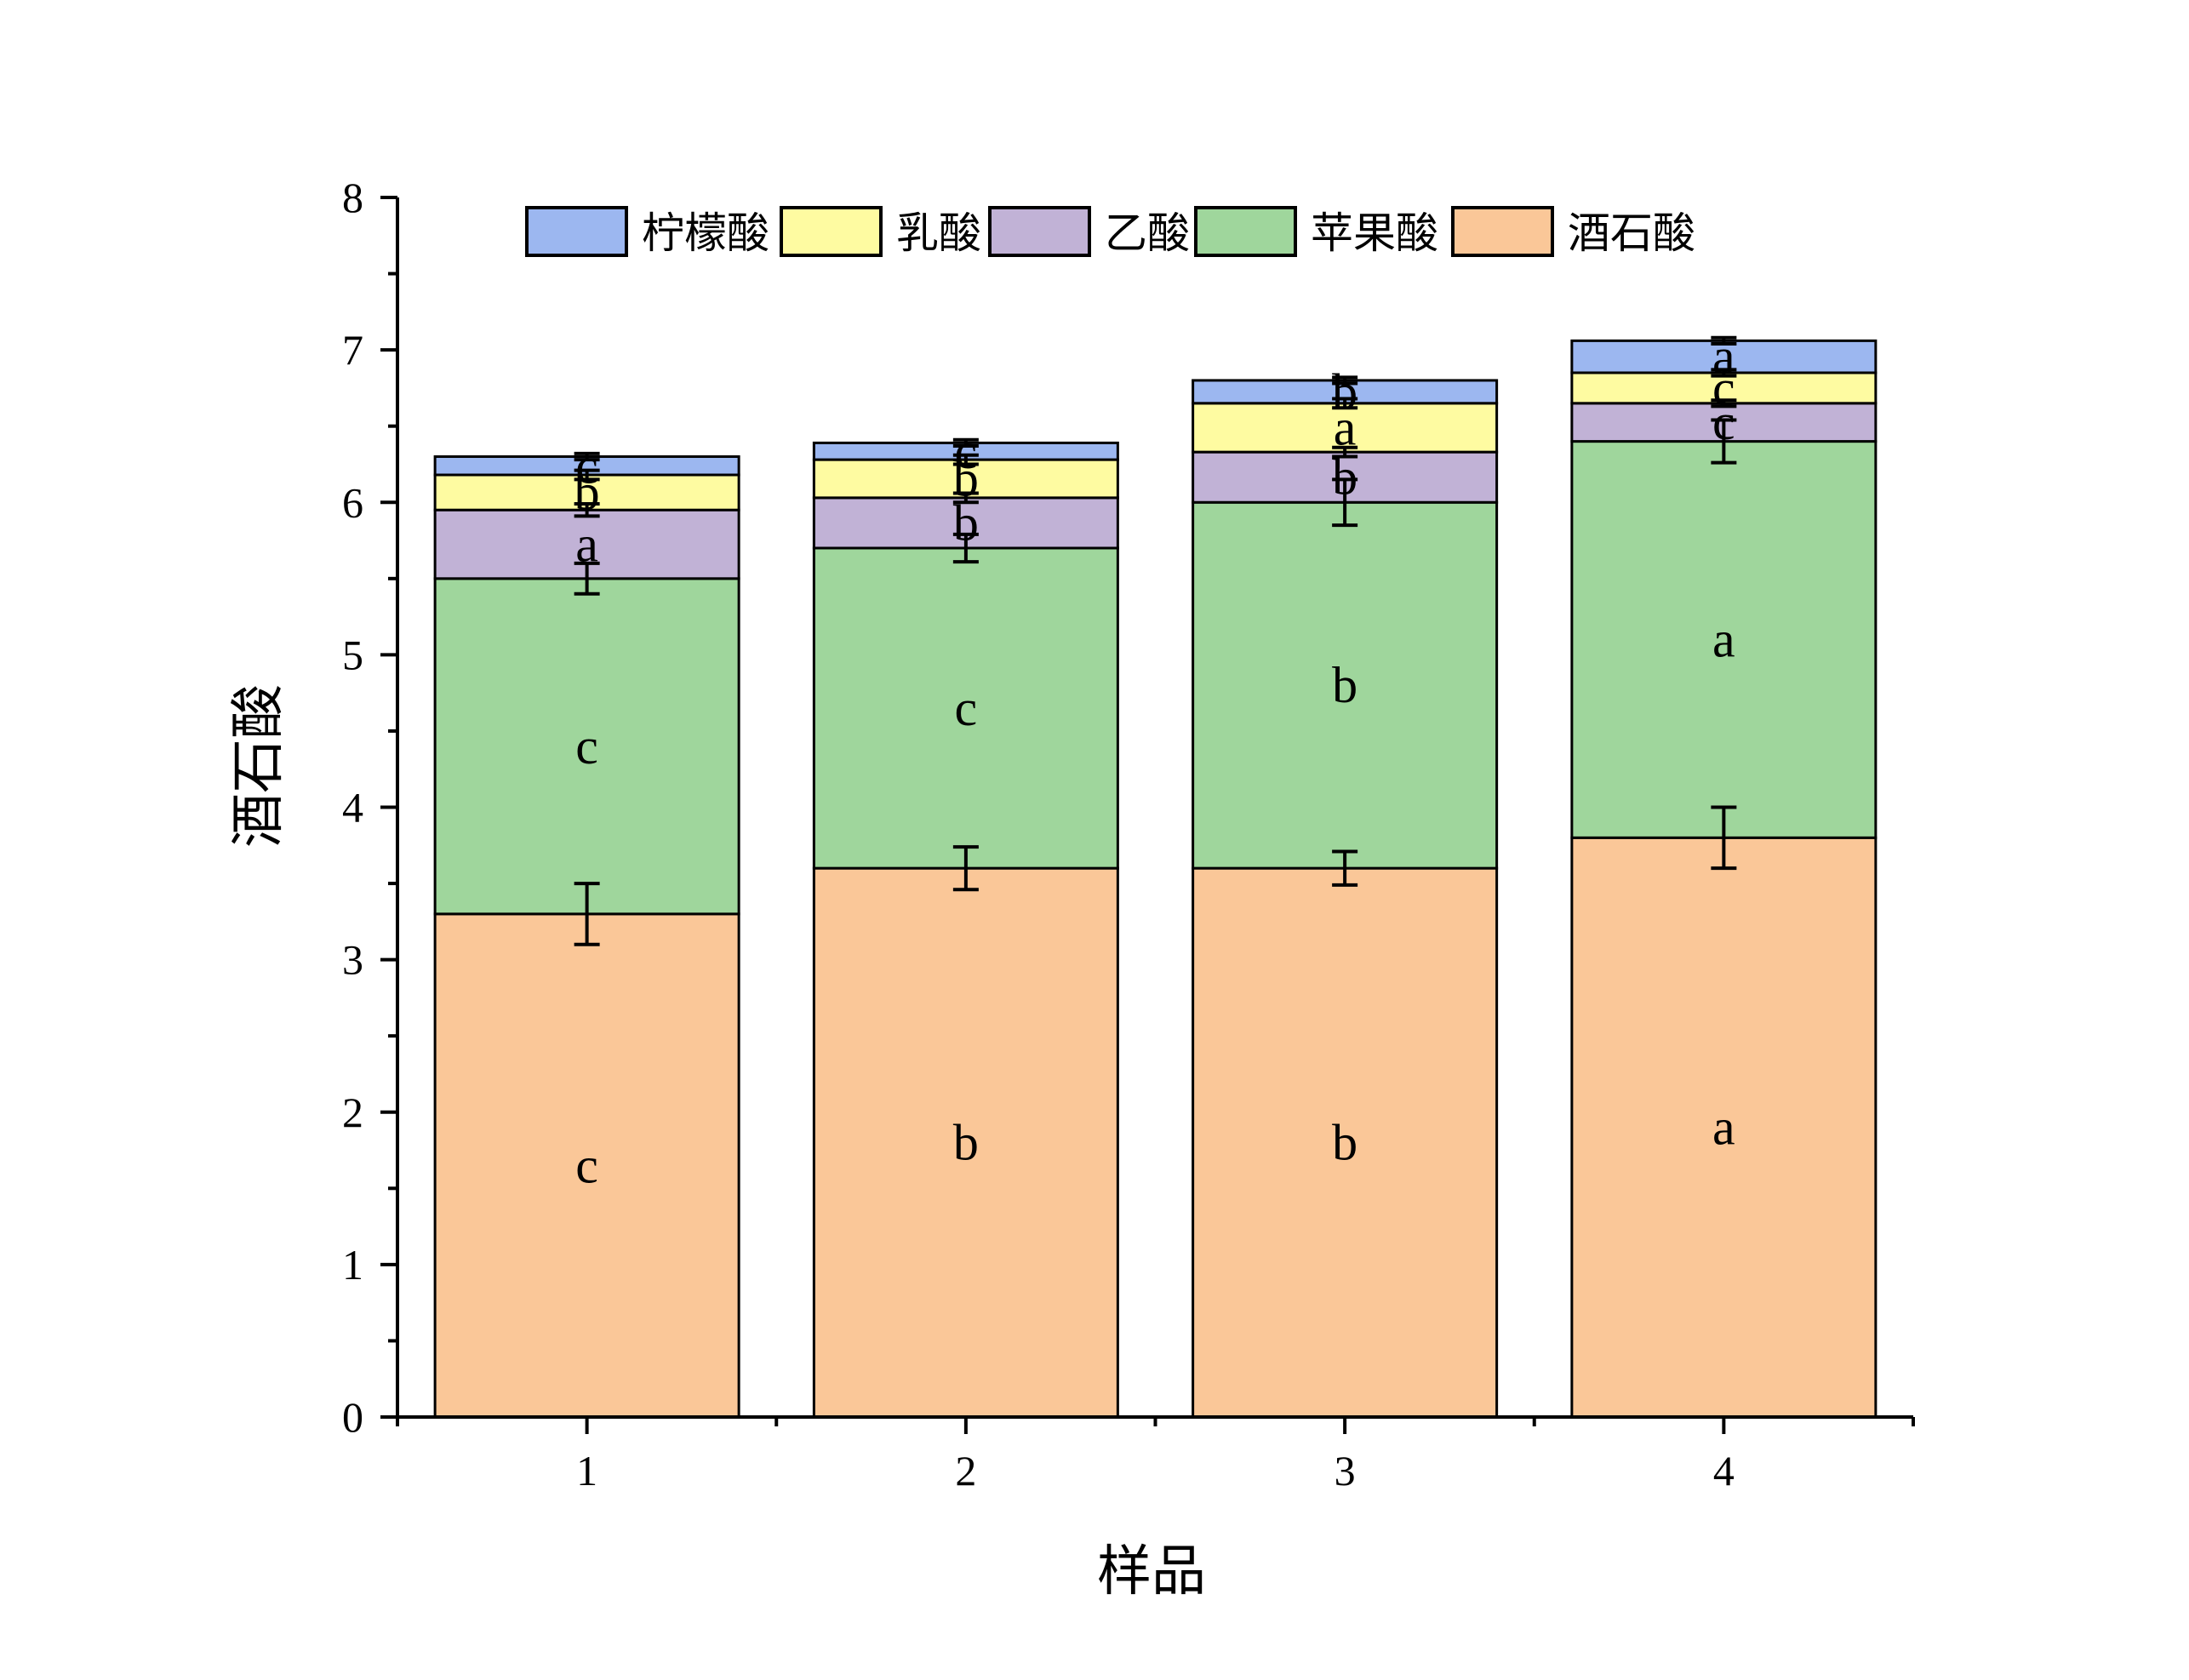  Describe the element at coordinates (1151, 1571) in the screenshot. I see `x-axis-title: 样品` at that location.